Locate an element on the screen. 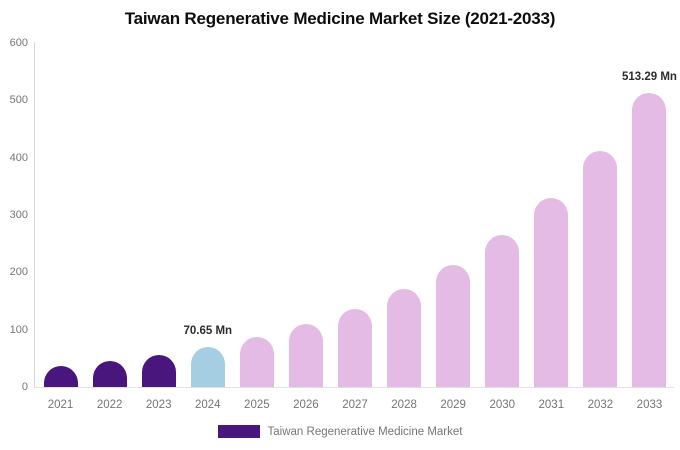  bar-2023 is located at coordinates (158, 370).